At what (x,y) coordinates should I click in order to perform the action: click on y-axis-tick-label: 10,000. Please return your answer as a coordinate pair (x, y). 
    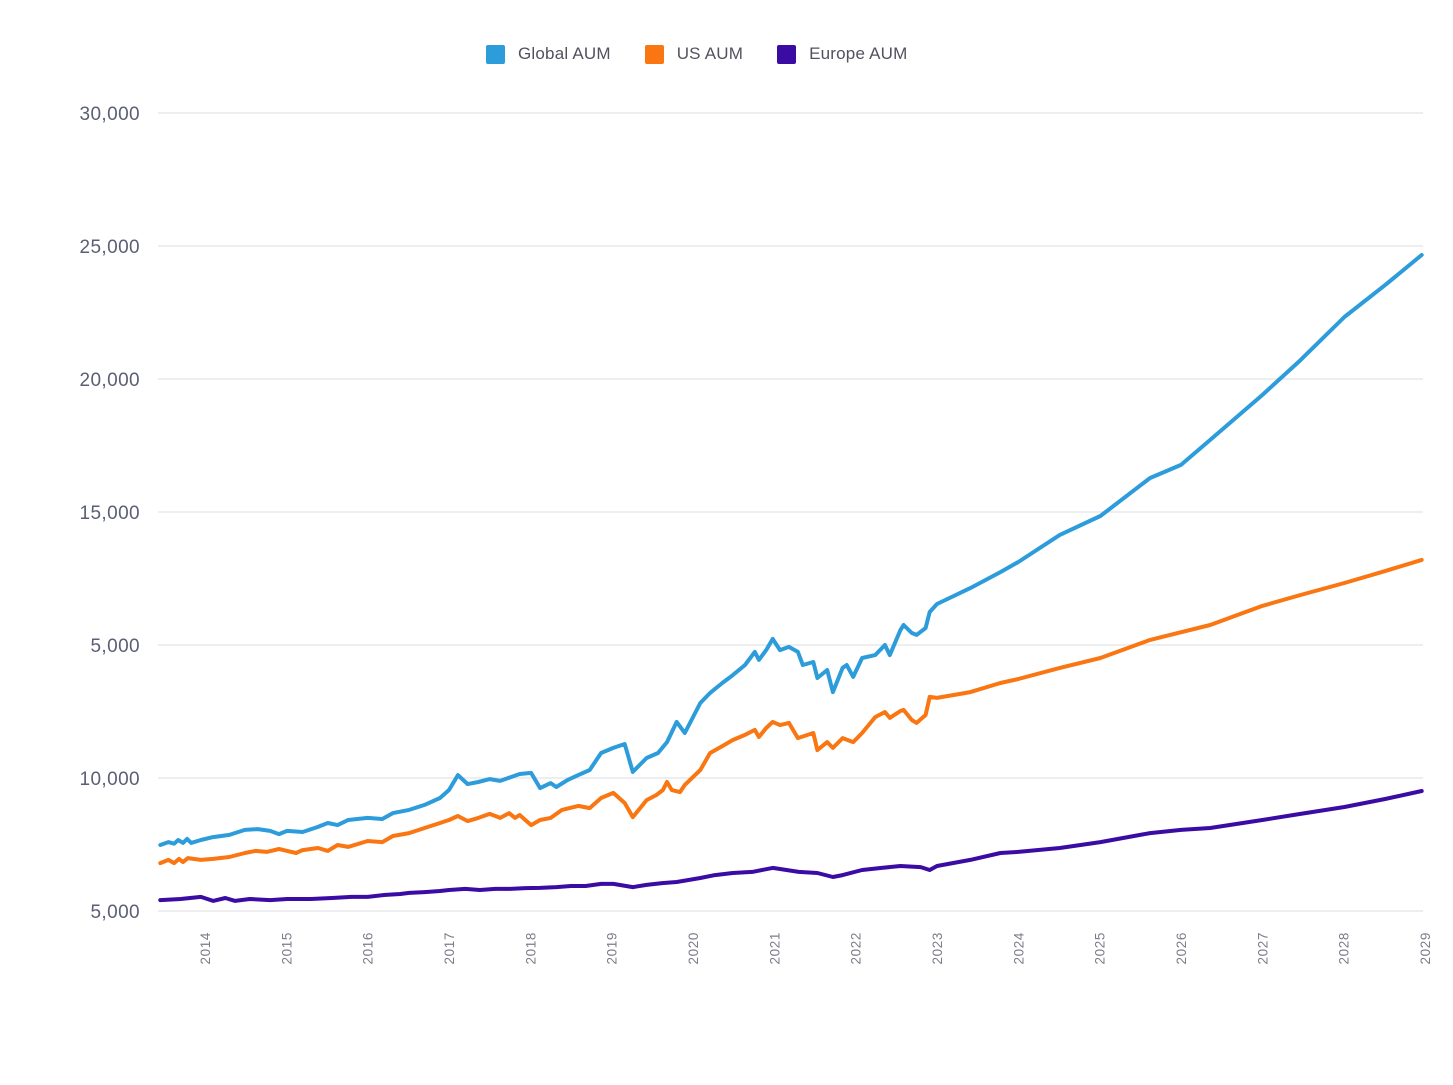
    Looking at the image, I should click on (109, 779).